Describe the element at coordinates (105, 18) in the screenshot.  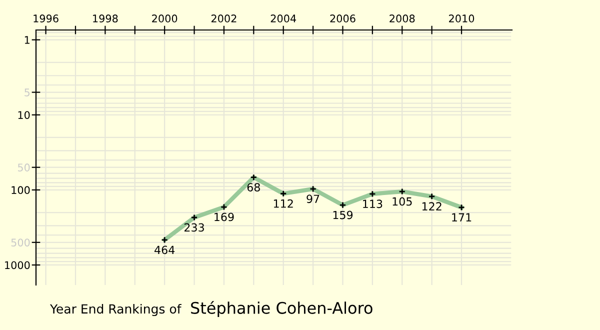
I see `x-tick-label: 1998` at that location.